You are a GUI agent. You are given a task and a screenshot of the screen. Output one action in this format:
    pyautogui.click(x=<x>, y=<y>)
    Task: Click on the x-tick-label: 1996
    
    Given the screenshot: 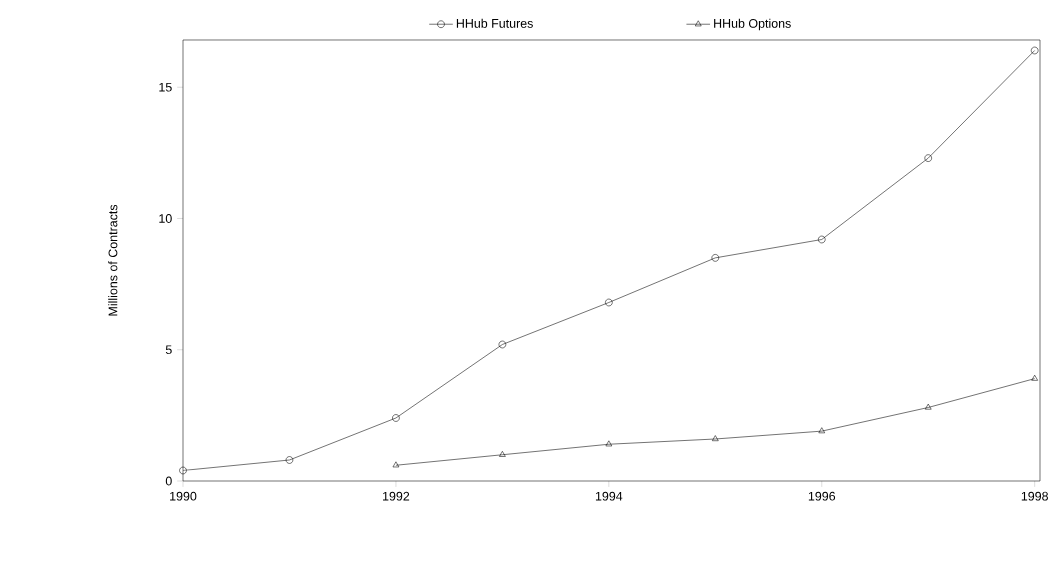 What is the action you would take?
    pyautogui.click(x=822, y=496)
    